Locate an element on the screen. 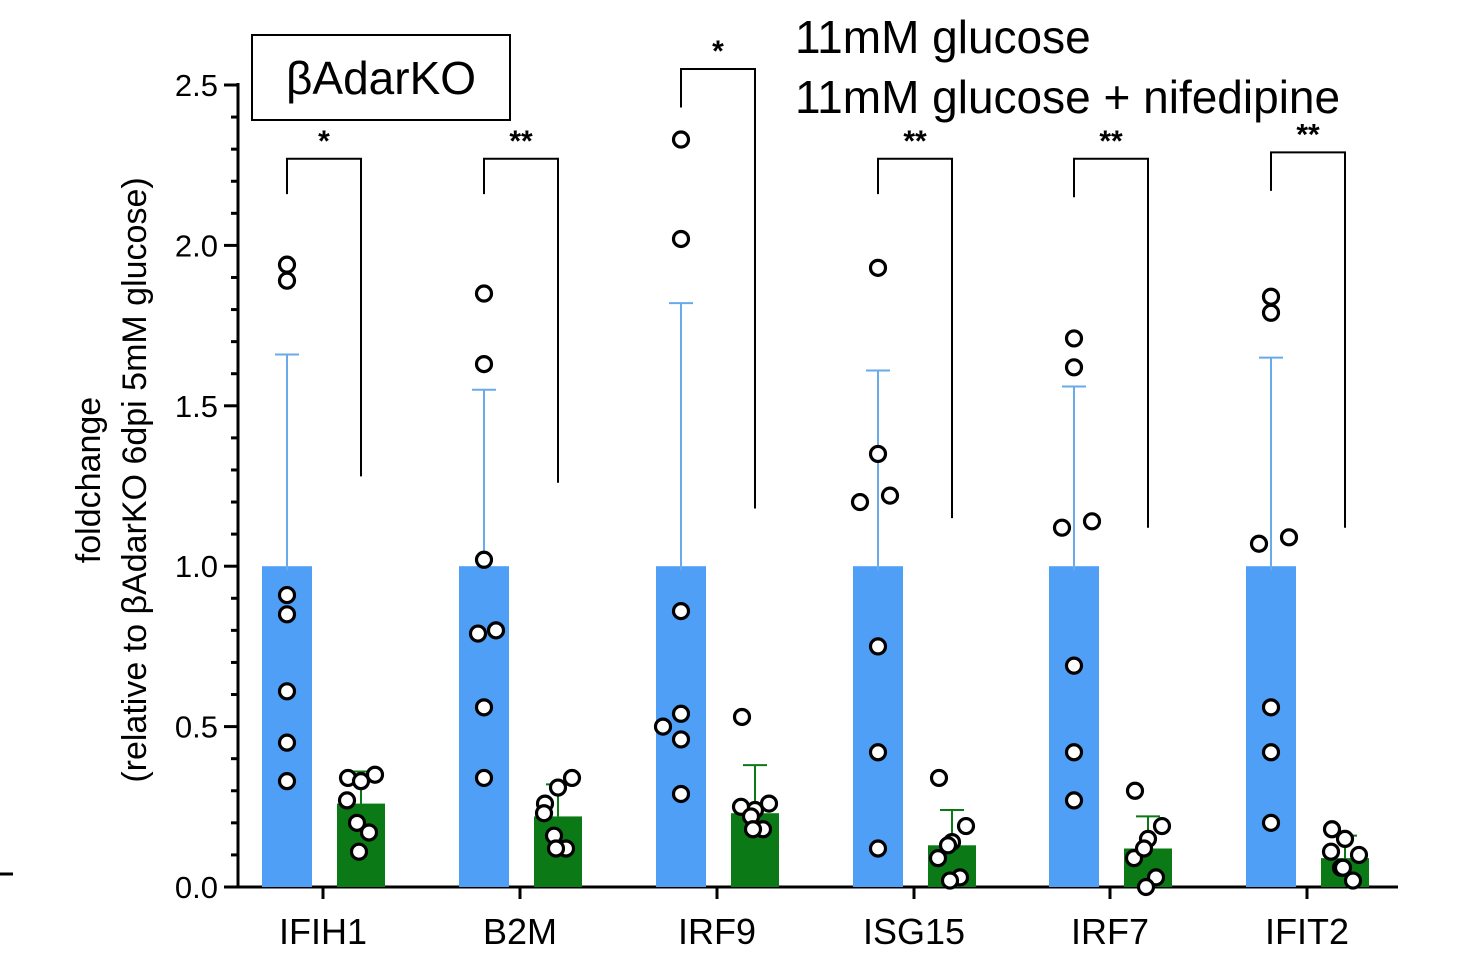 The height and width of the screenshot is (965, 1472). y-tick-label: 2.0 is located at coordinates (196, 245).